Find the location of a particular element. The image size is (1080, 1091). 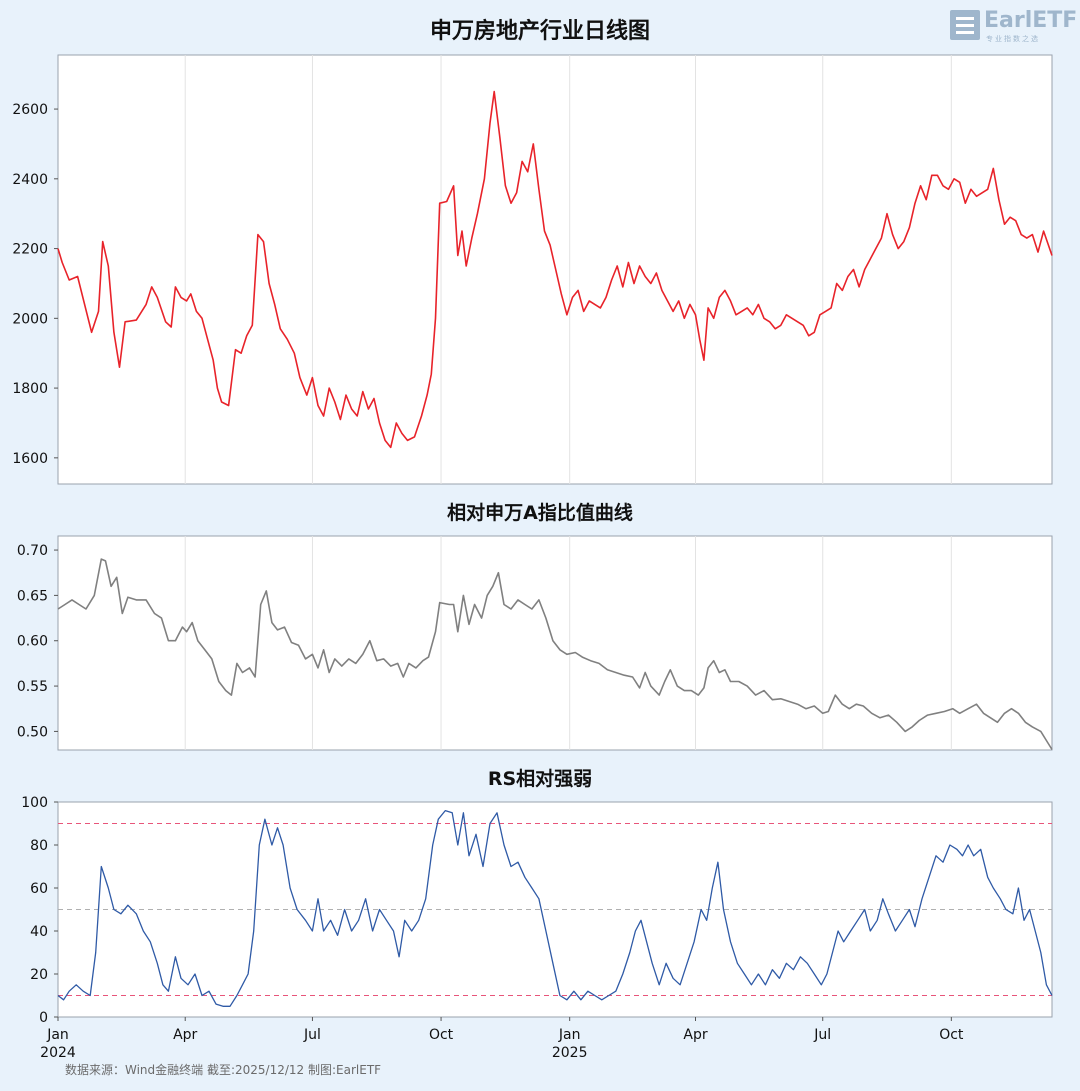

chart-title-2: 相对申万A指比值曲线 is located at coordinates (540, 512).